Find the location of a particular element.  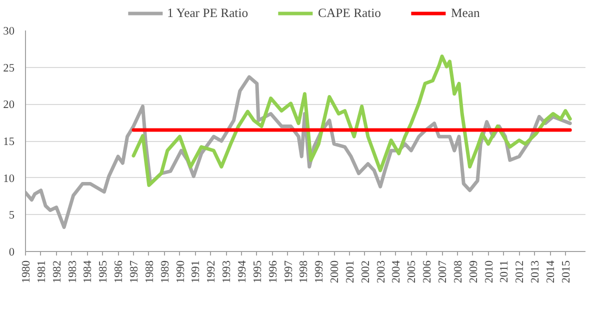

x-tick-label: 2012 is located at coordinates (520, 272).